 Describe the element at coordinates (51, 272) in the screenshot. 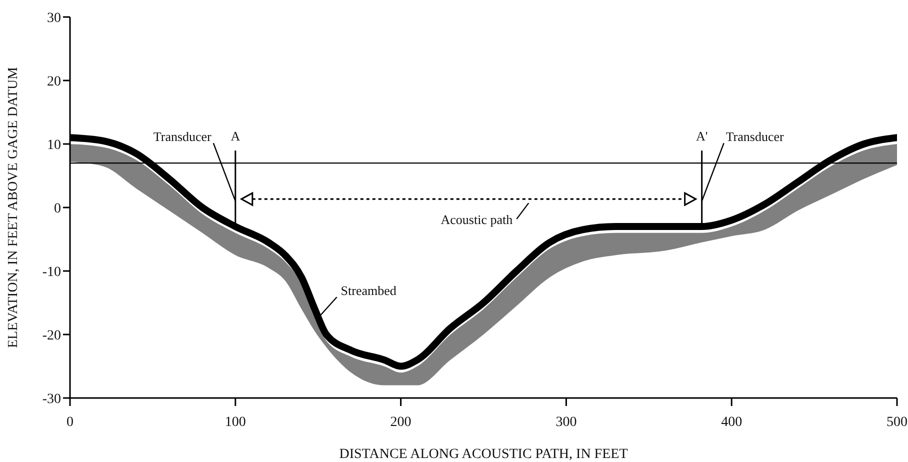

I see `y-tick-label: -10` at that location.